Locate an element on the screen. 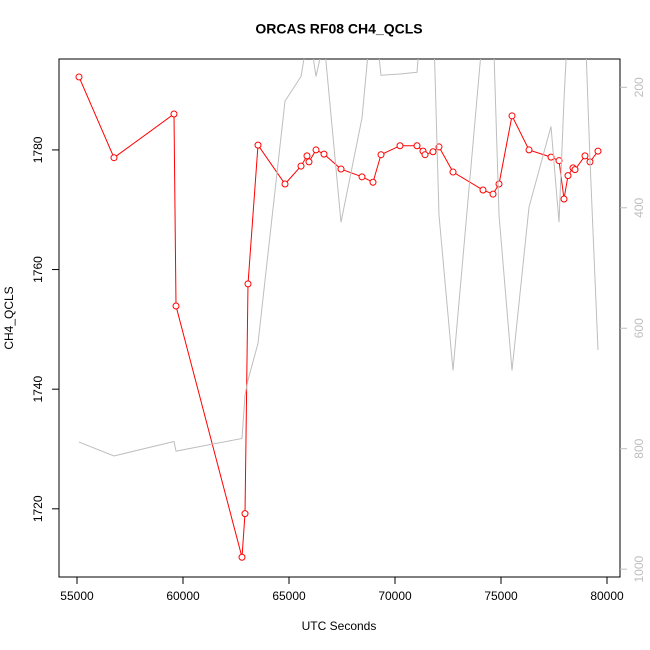 The image size is (650, 650). x-tick-label: 80000 is located at coordinates (607, 596).